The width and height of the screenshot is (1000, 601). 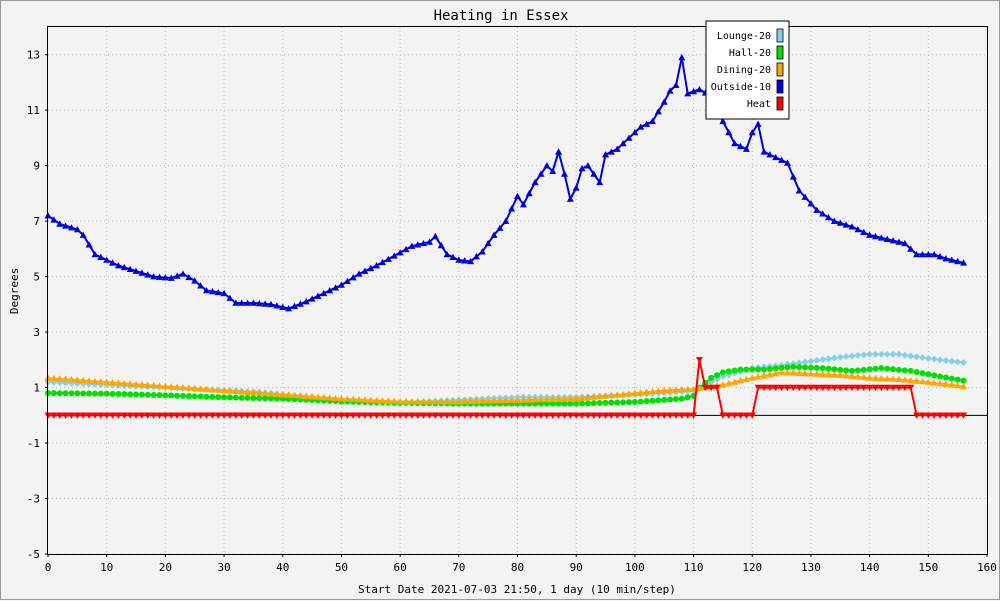 What do you see at coordinates (870, 567) in the screenshot?
I see `x-tick-label: 140` at bounding box center [870, 567].